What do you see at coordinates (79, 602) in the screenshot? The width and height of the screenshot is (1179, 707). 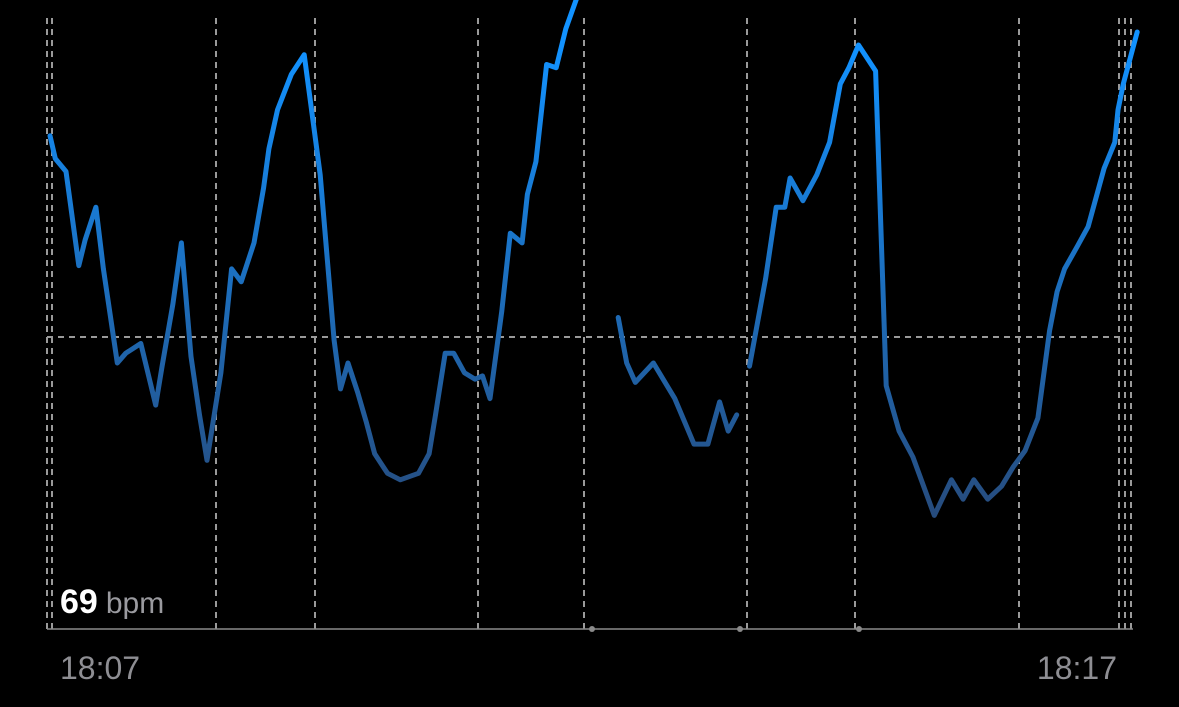 I see `heart-rate-value: 69` at bounding box center [79, 602].